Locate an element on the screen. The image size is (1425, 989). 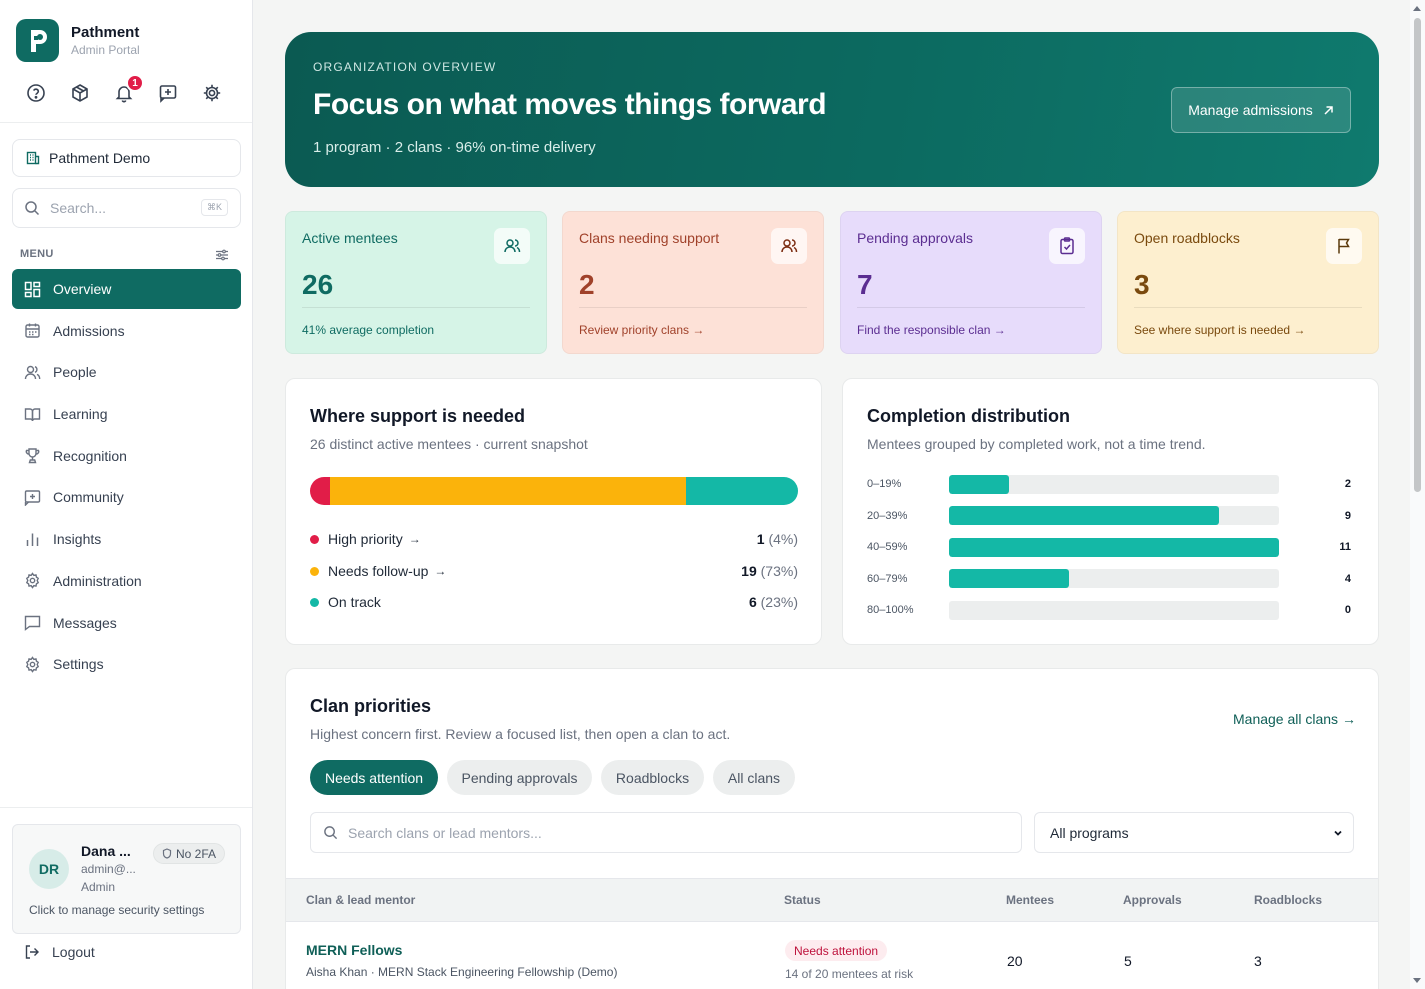
logout-button: Logout is located at coordinates (59, 952).